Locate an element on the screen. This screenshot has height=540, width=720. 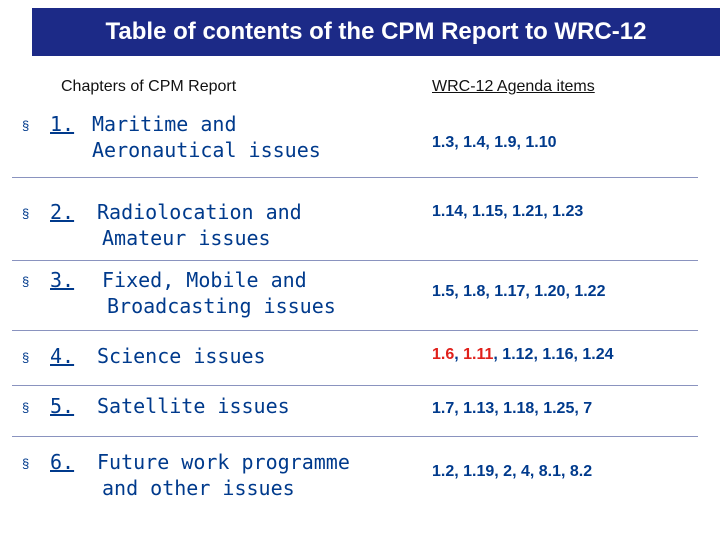
chapter-title: Science issues is located at coordinates (181, 356).